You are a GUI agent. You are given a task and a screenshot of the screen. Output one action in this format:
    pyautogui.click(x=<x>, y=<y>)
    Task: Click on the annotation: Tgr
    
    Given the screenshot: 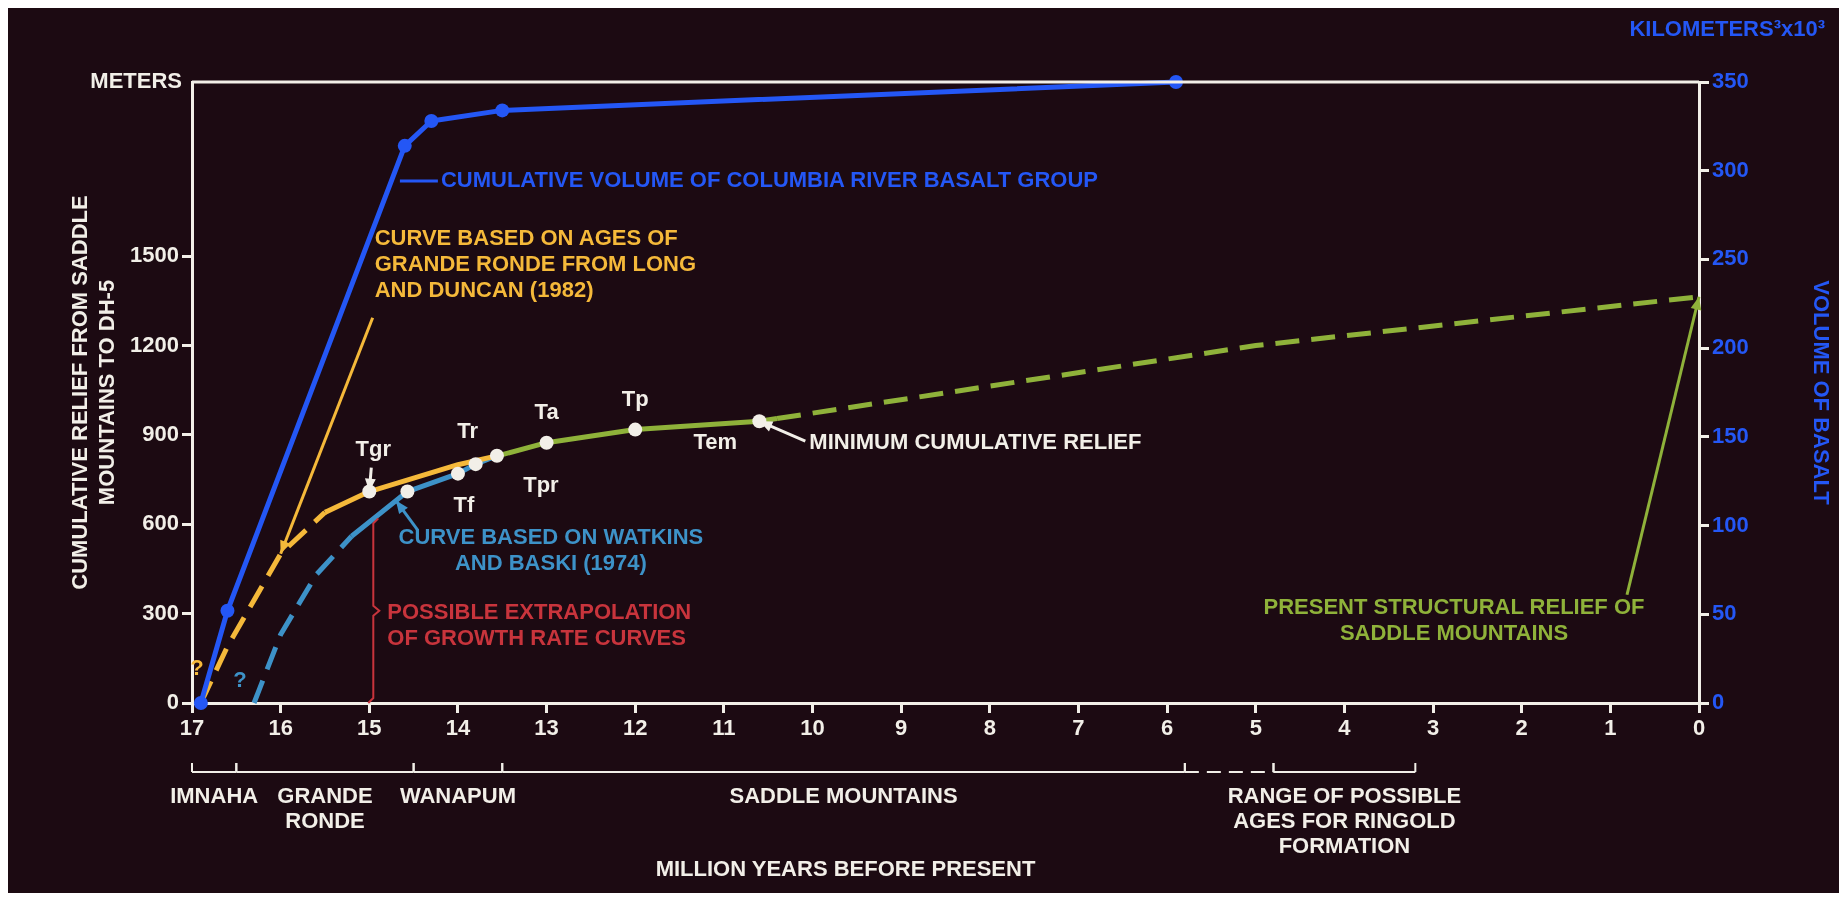 What is the action you would take?
    pyautogui.click(x=373, y=448)
    